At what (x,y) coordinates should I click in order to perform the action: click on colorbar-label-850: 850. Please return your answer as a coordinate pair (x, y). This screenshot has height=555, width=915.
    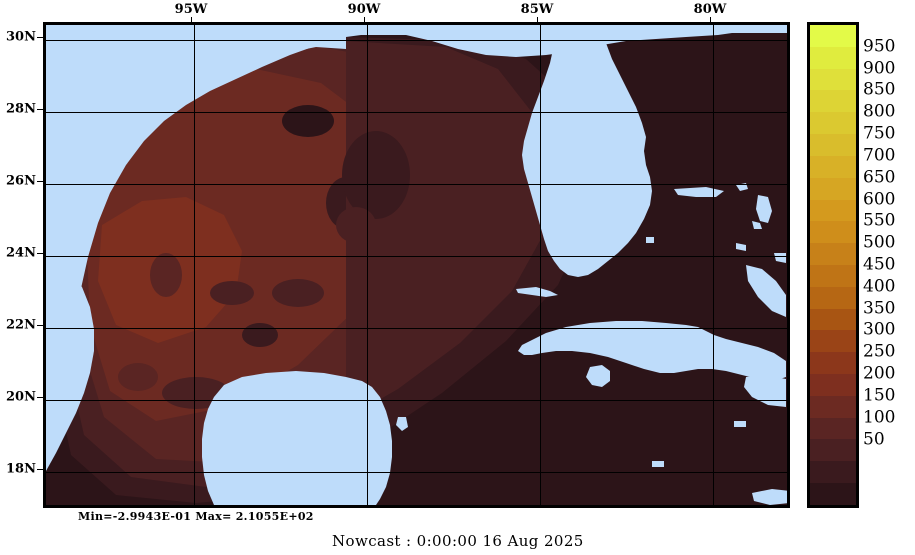
    Looking at the image, I should click on (879, 89).